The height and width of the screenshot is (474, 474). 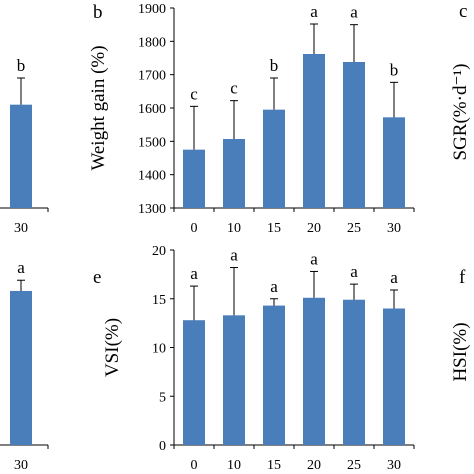 I want to click on c-y-axis-label: SGR(%·d⁻¹), so click(x=460, y=112).